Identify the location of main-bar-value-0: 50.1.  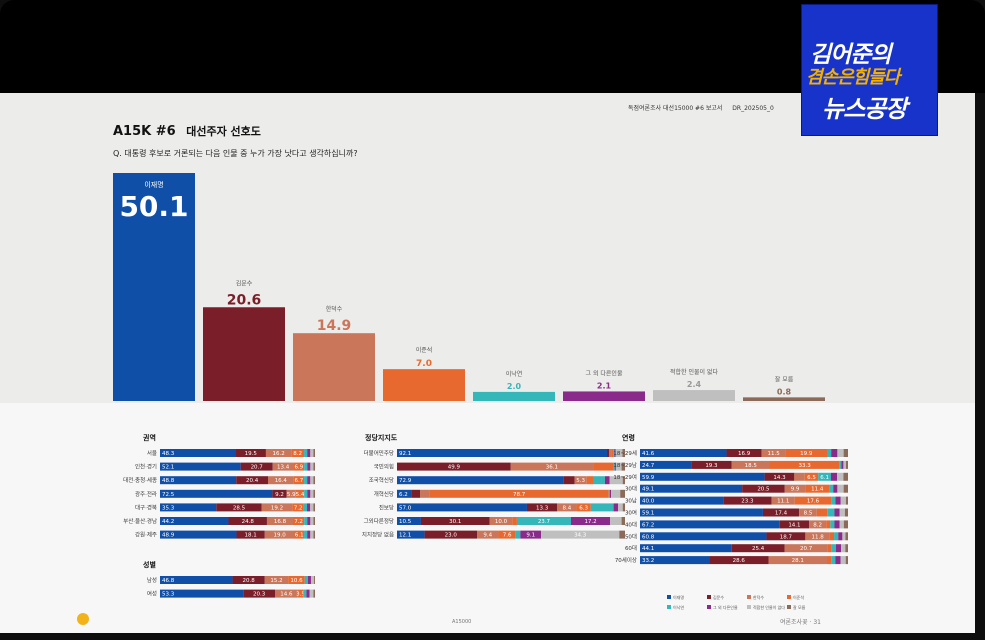
(153, 206).